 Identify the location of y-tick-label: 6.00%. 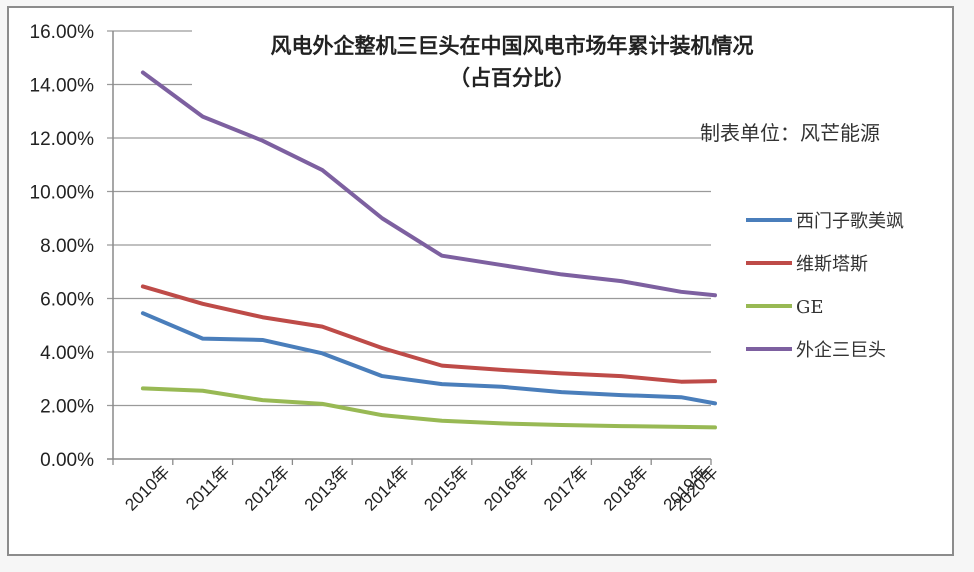
(67, 300).